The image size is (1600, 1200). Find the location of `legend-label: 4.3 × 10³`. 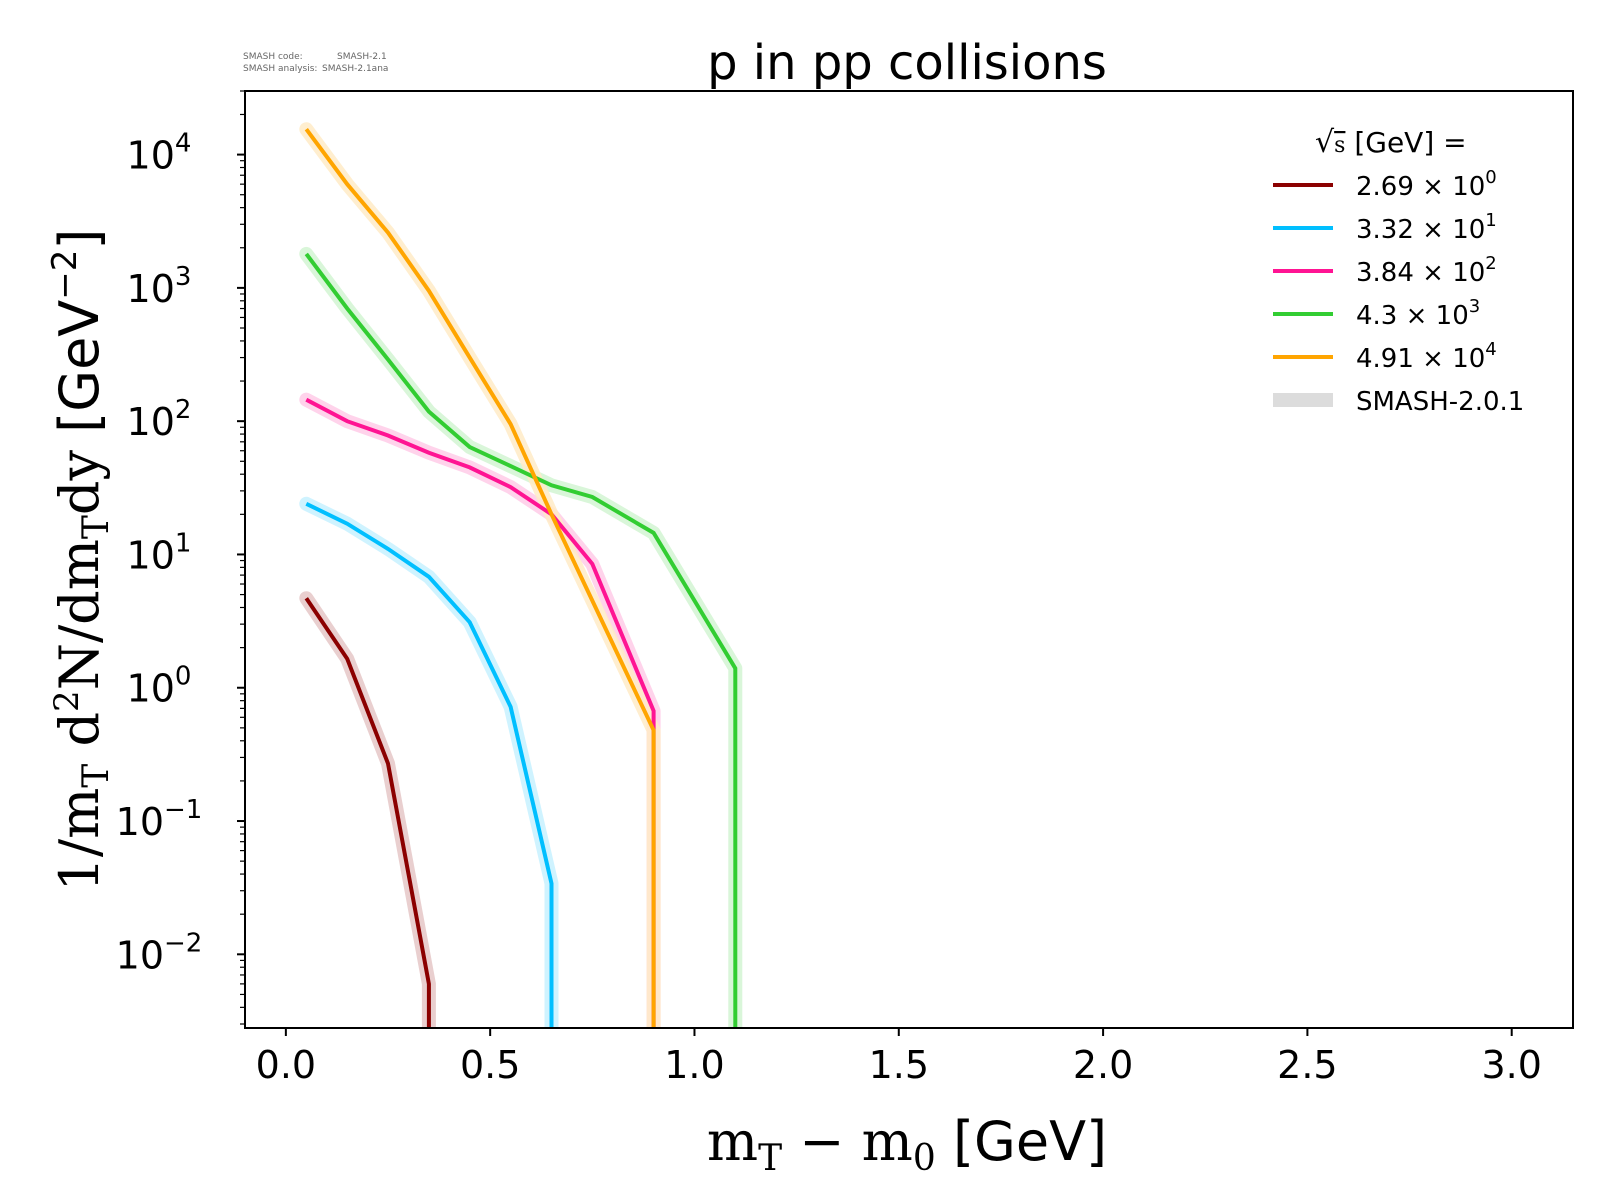

legend-label: 4.3 × 10³ is located at coordinates (1418, 313).